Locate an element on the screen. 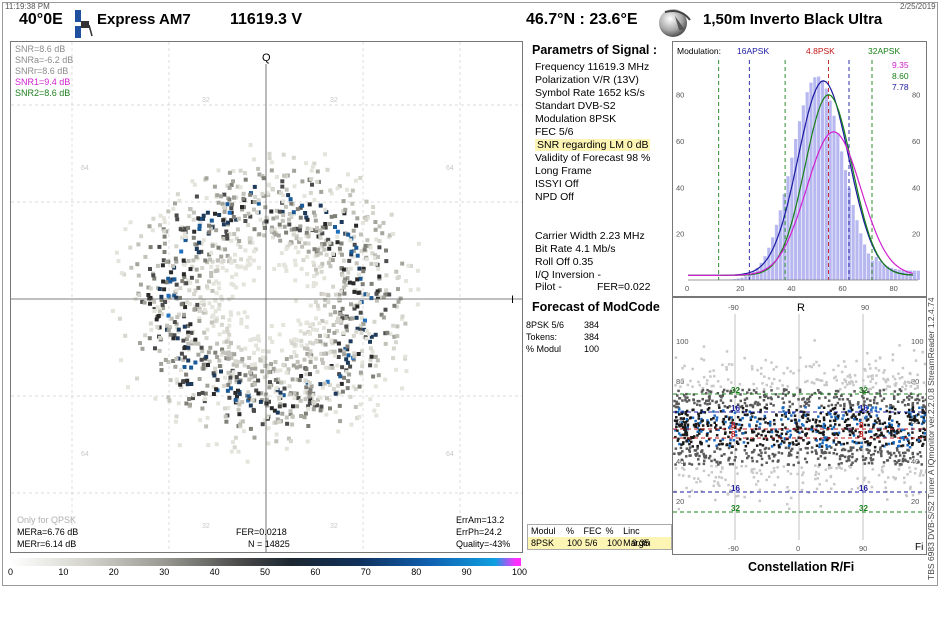  satellite-position: 40°0E is located at coordinates (41, 19).